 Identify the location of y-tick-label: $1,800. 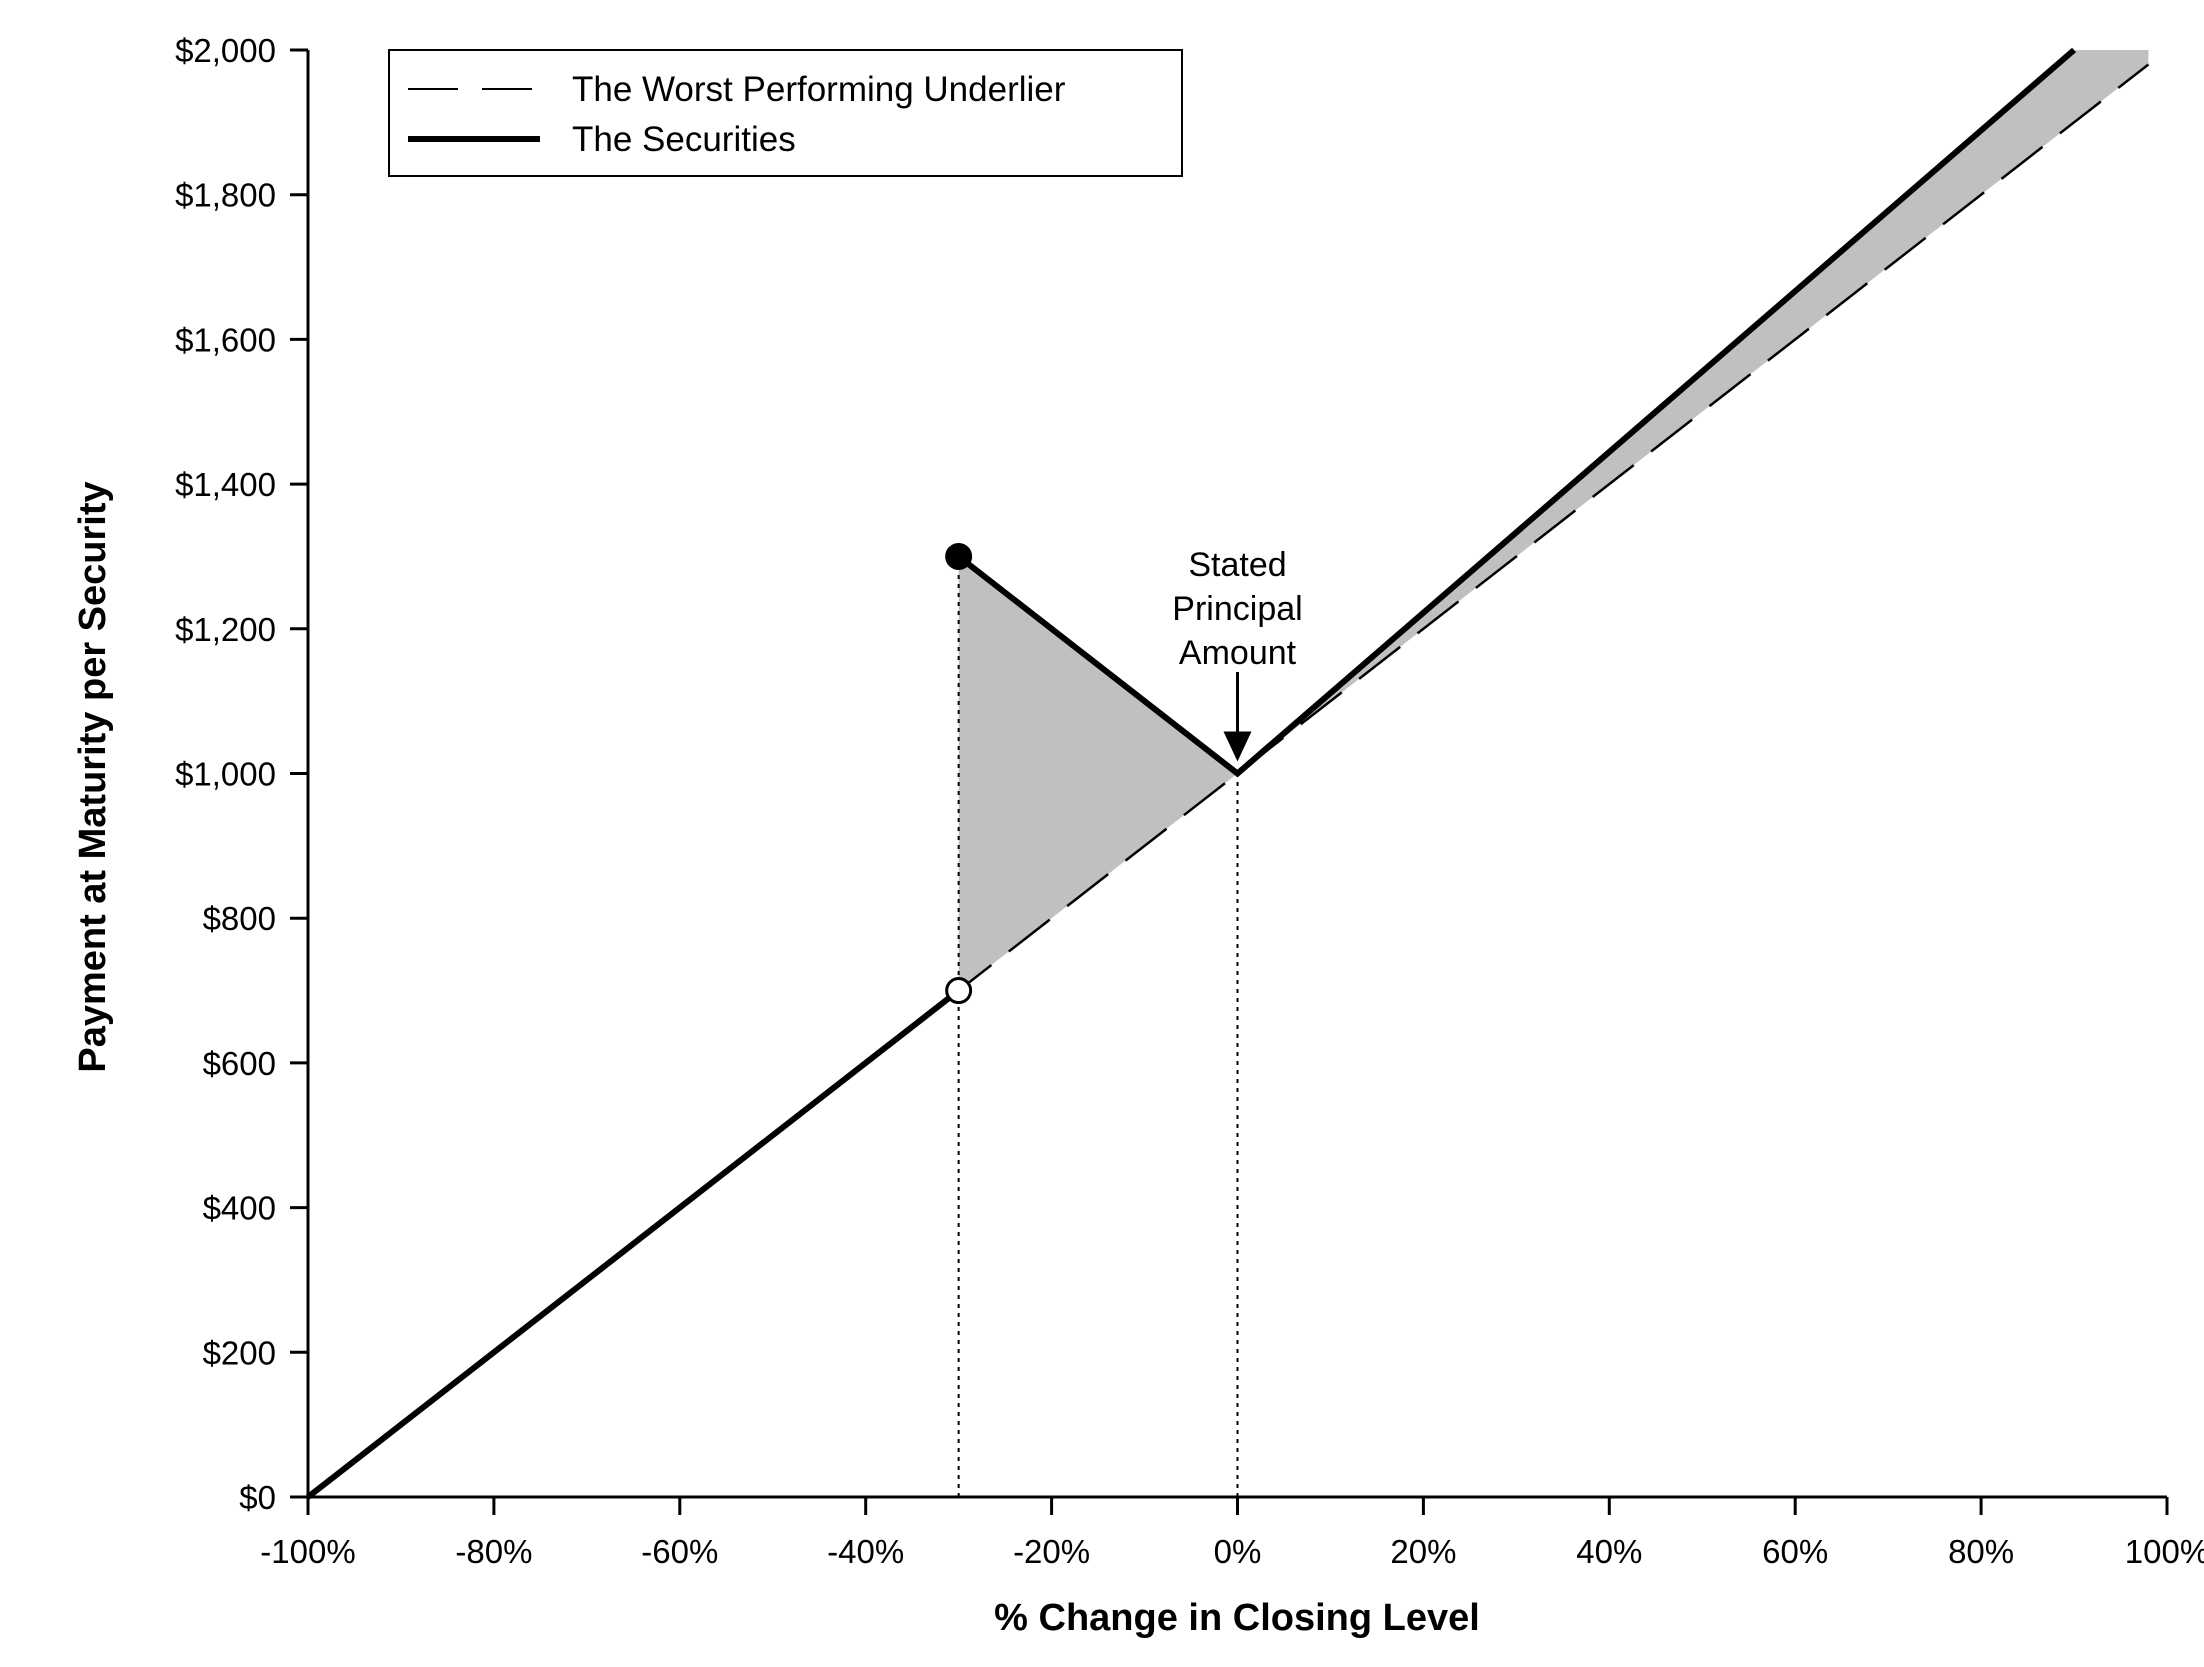
(225, 195).